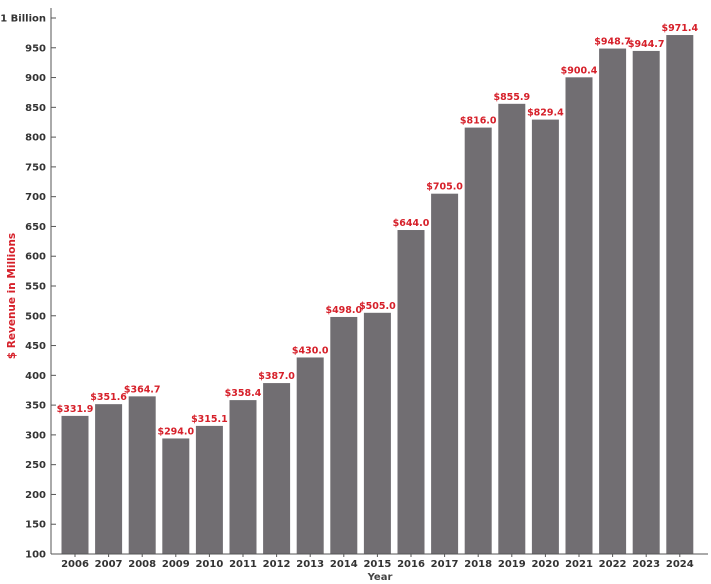 Image resolution: width=711 pixels, height=584 pixels. I want to click on bar-2018, so click(478, 341).